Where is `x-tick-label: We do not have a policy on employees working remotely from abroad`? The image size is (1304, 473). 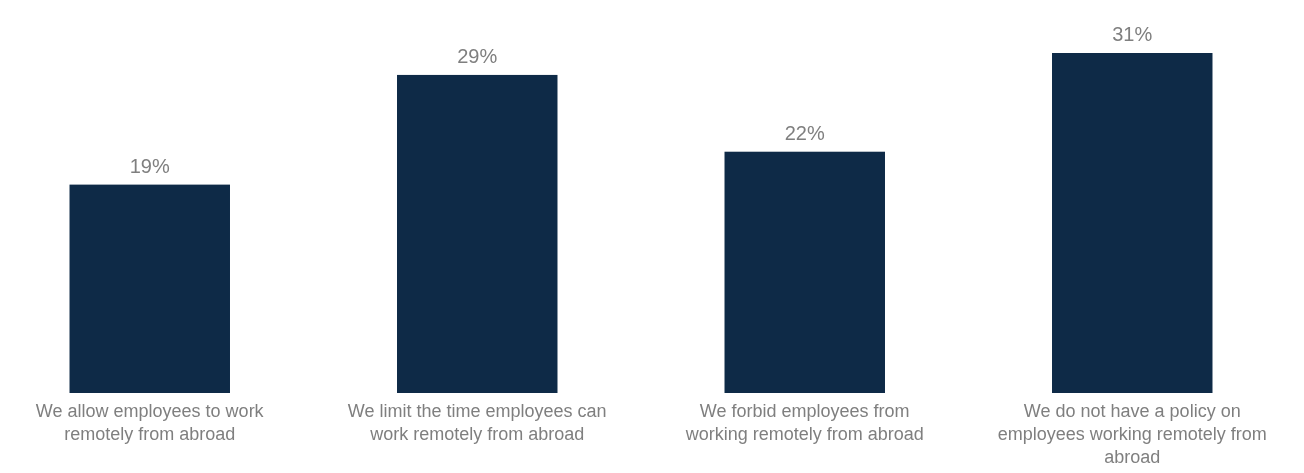
x-tick-label: We do not have a policy on employees working remotely from abroad is located at coordinates (1132, 434).